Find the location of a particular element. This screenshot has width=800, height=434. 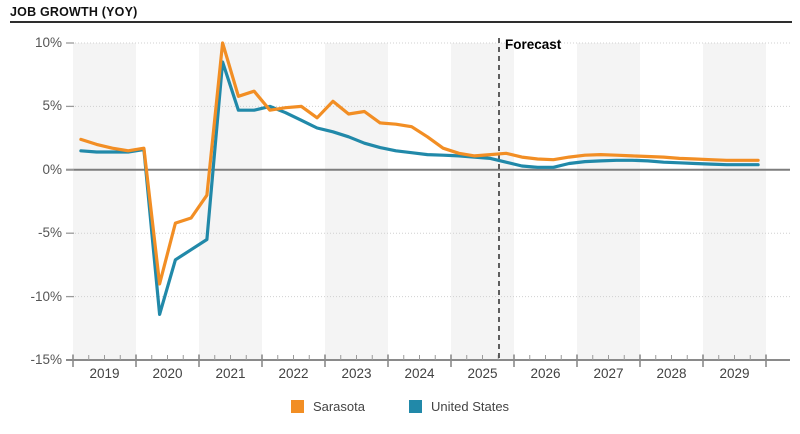

legend-item-sarasota: Sarasota is located at coordinates (327, 406).